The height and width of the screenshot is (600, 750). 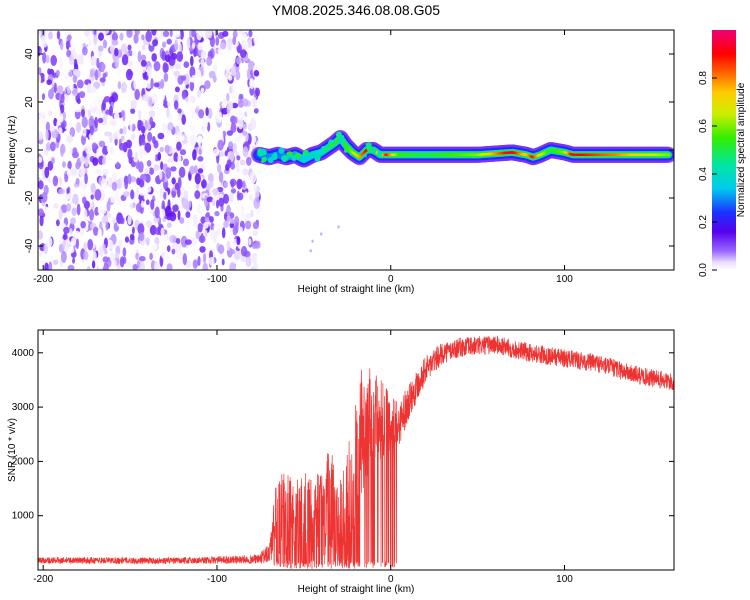 What do you see at coordinates (29, 245) in the screenshot?
I see `y-tick-label: -40` at bounding box center [29, 245].